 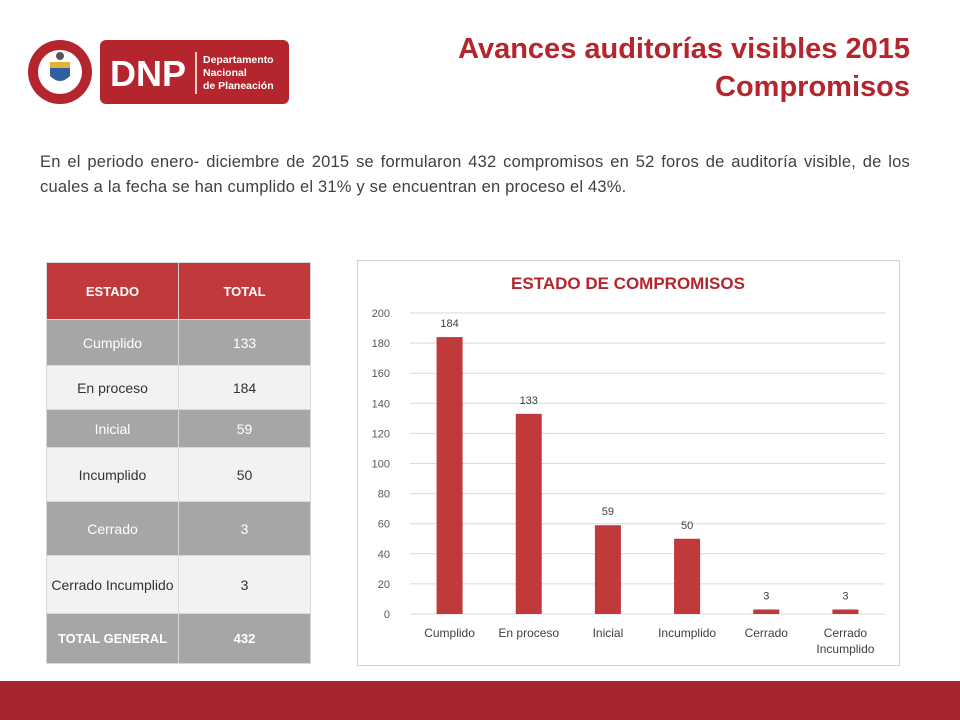 I want to click on header-estado: ESTADO, so click(x=112, y=291).